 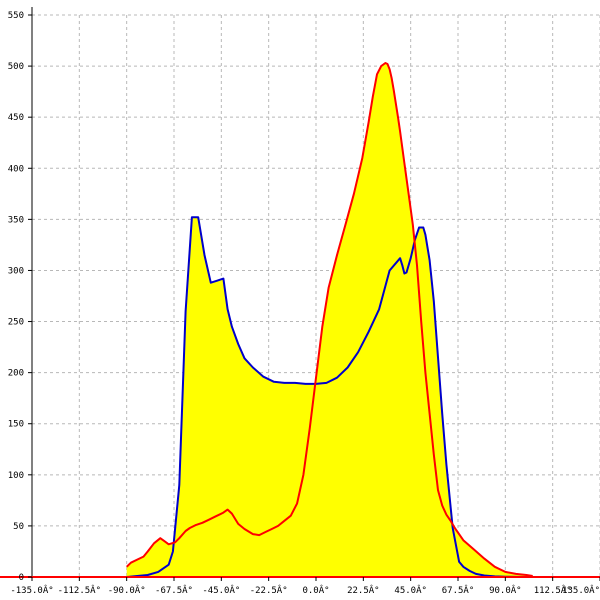 I want to click on x-tick-label: 67.5Â°, so click(x=458, y=590).